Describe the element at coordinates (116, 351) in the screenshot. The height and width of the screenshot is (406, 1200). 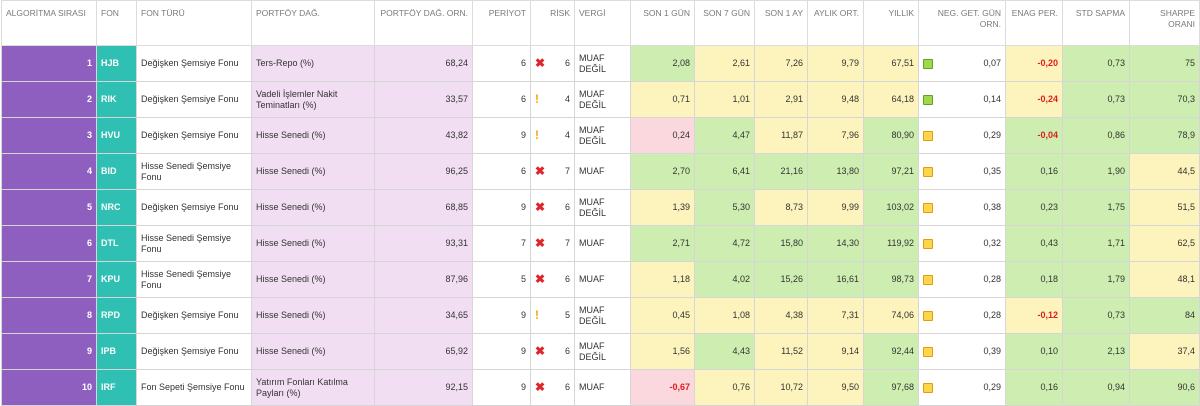
I see `fund-code-link: IPB` at that location.